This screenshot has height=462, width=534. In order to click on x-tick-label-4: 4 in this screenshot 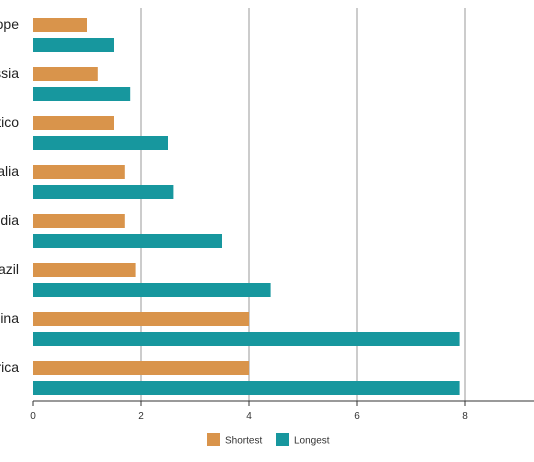, I will do `click(249, 416)`.